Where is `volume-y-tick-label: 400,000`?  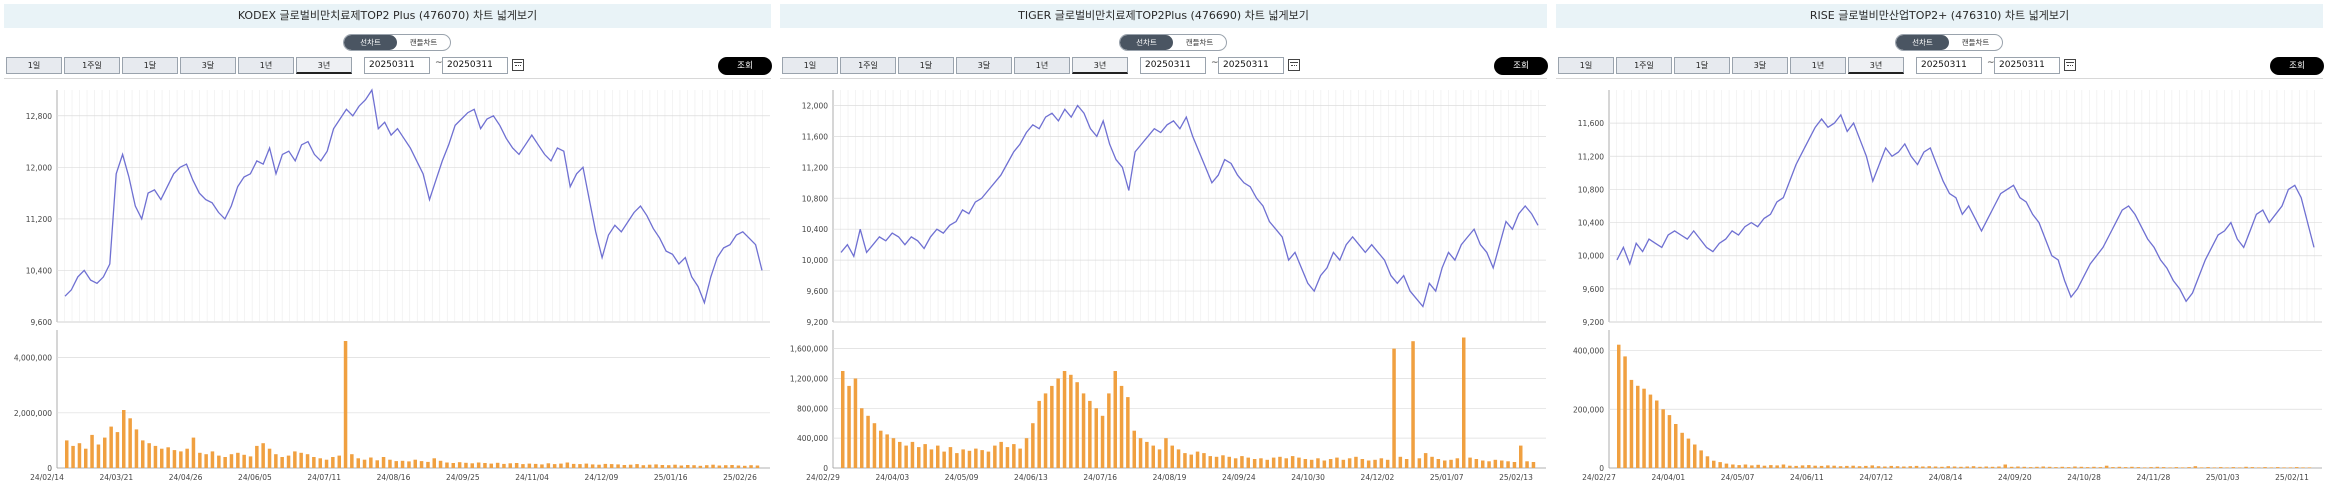
volume-y-tick-label: 400,000 is located at coordinates (1588, 351).